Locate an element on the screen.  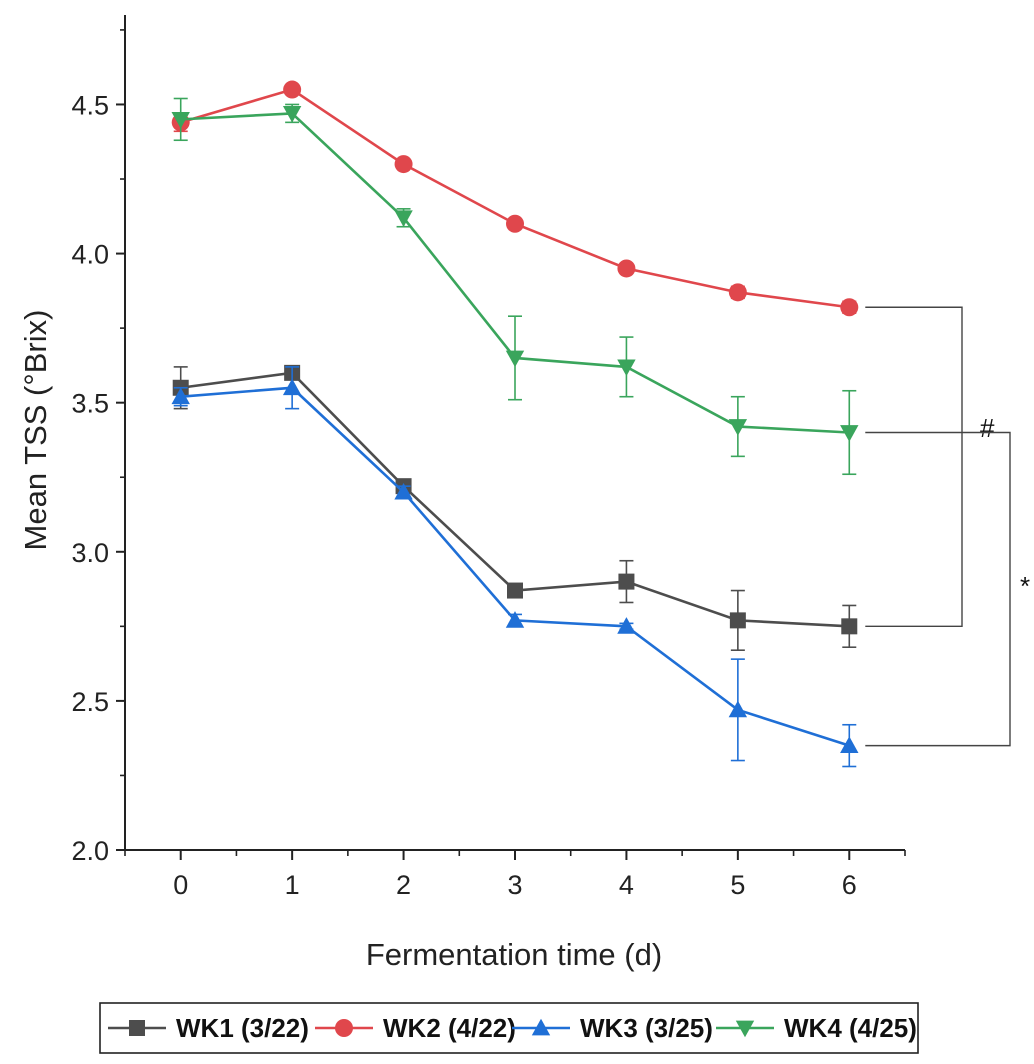
x-tick-label: 1 is located at coordinates (292, 885).